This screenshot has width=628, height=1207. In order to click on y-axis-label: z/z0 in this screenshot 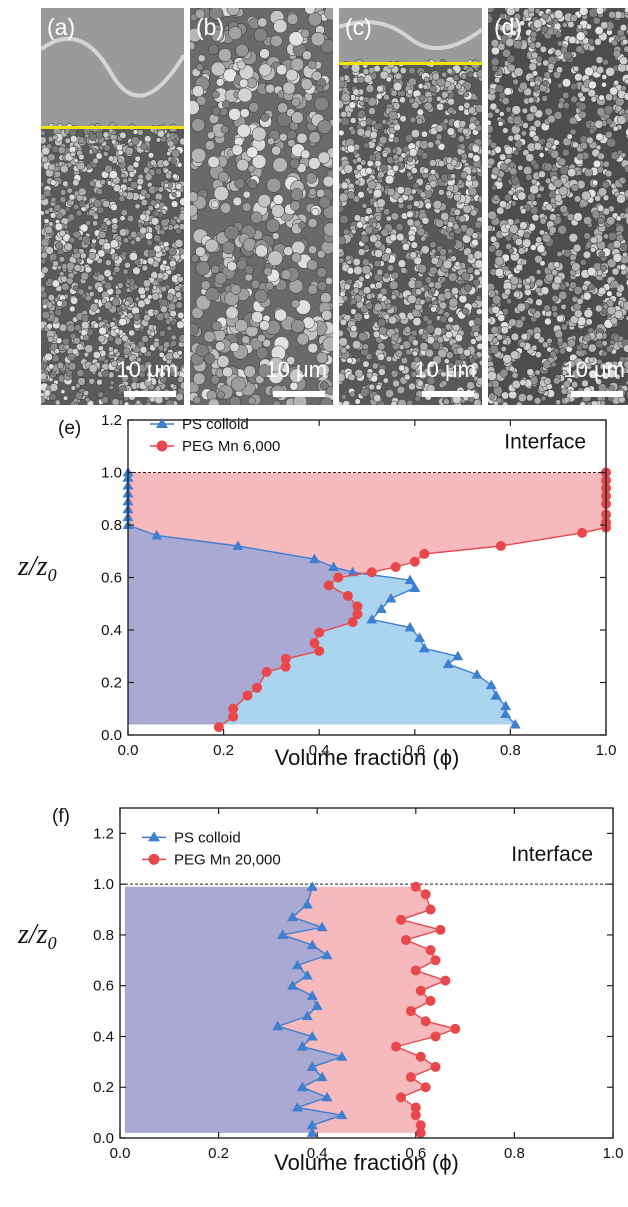, I will do `click(37, 936)`.